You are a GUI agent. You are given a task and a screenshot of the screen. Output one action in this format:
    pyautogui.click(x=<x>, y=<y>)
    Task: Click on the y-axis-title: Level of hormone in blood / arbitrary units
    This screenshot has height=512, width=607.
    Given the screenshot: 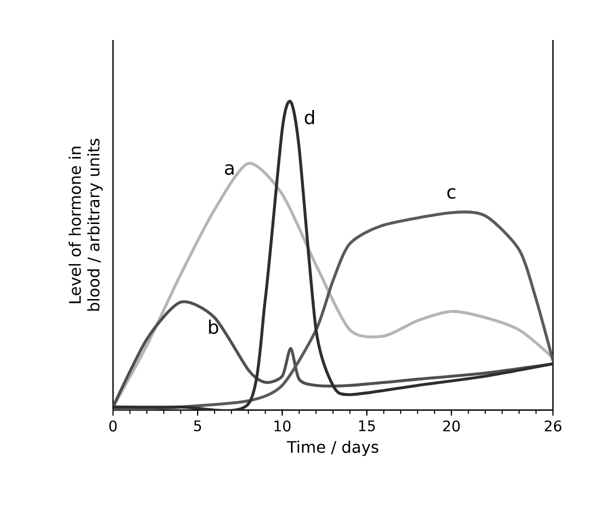 What is the action you would take?
    pyautogui.click(x=85, y=224)
    